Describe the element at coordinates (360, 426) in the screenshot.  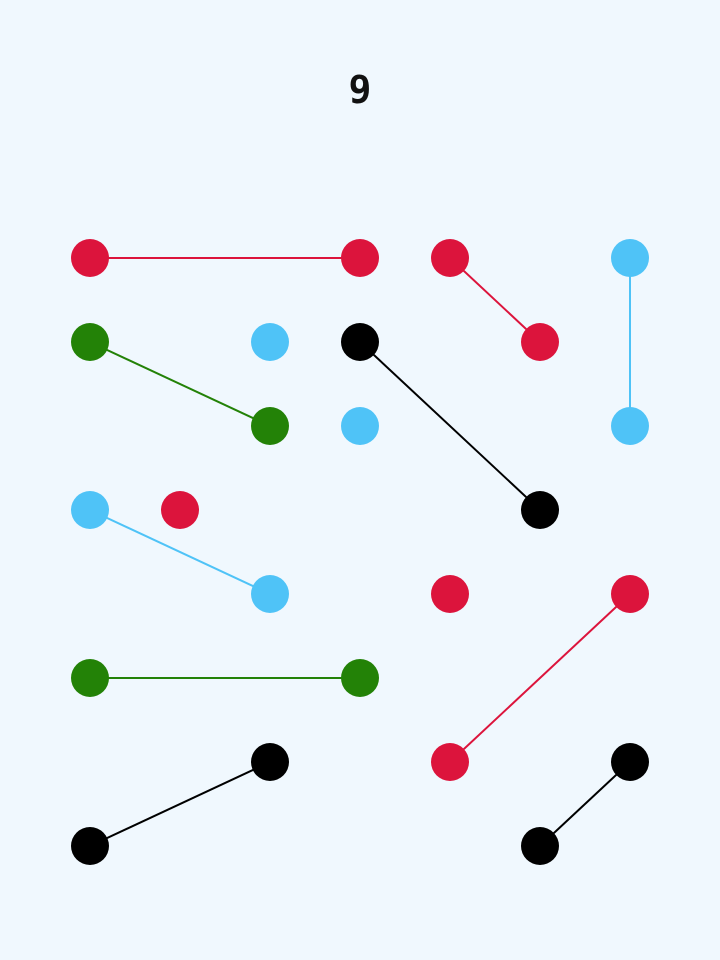
I see `dot-blue-d10` at that location.